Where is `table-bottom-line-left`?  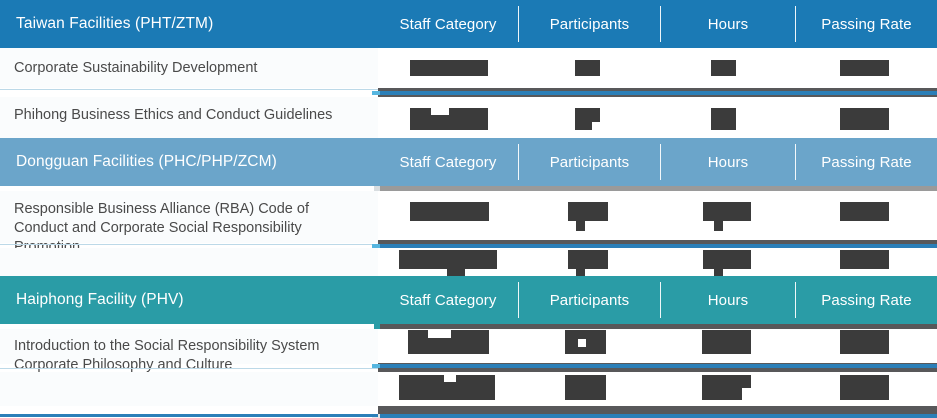 table-bottom-line-left is located at coordinates (189, 415).